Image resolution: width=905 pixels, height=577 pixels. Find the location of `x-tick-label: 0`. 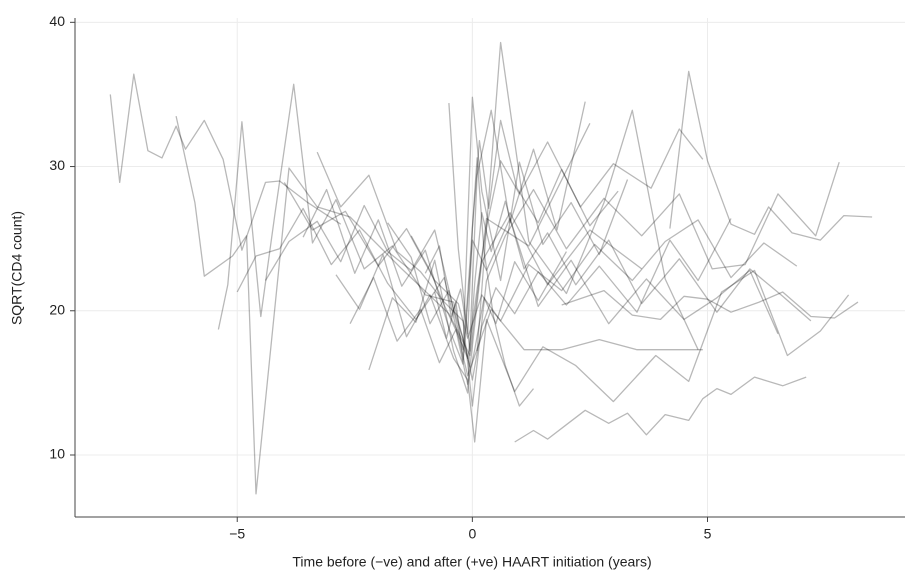

x-tick-label: 0 is located at coordinates (472, 534).